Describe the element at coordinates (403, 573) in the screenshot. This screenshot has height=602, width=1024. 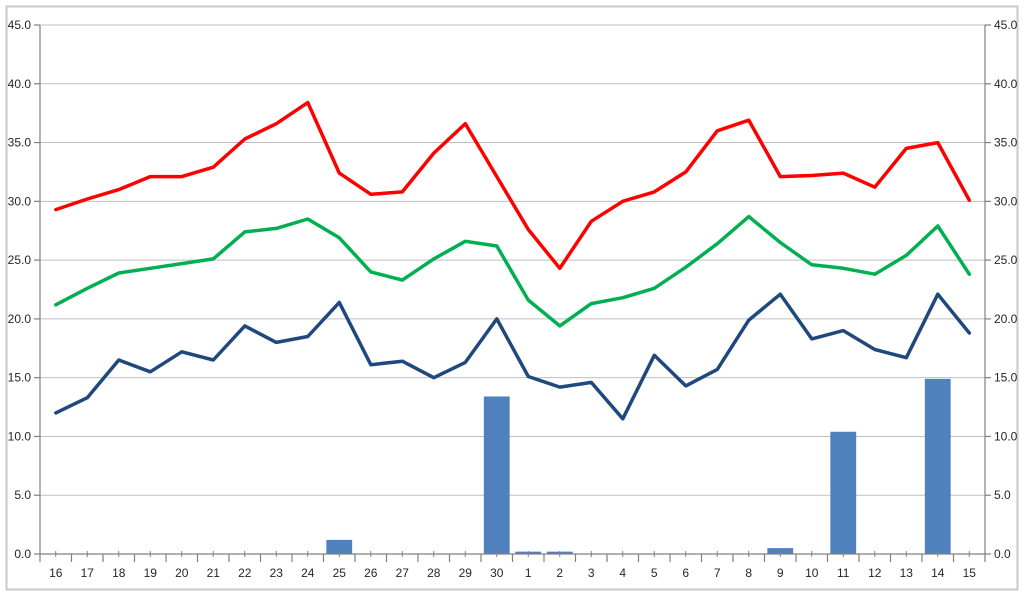
I see `x-axis-label: 27` at that location.